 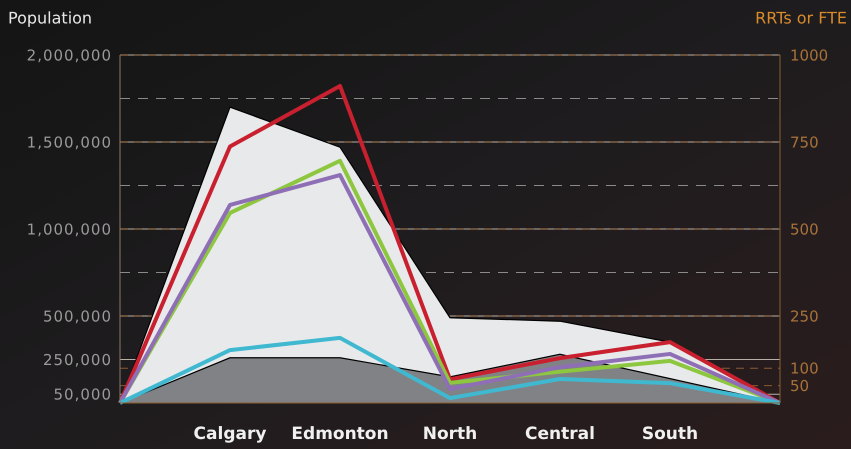 I want to click on x-tick-label: Central, so click(x=560, y=434).